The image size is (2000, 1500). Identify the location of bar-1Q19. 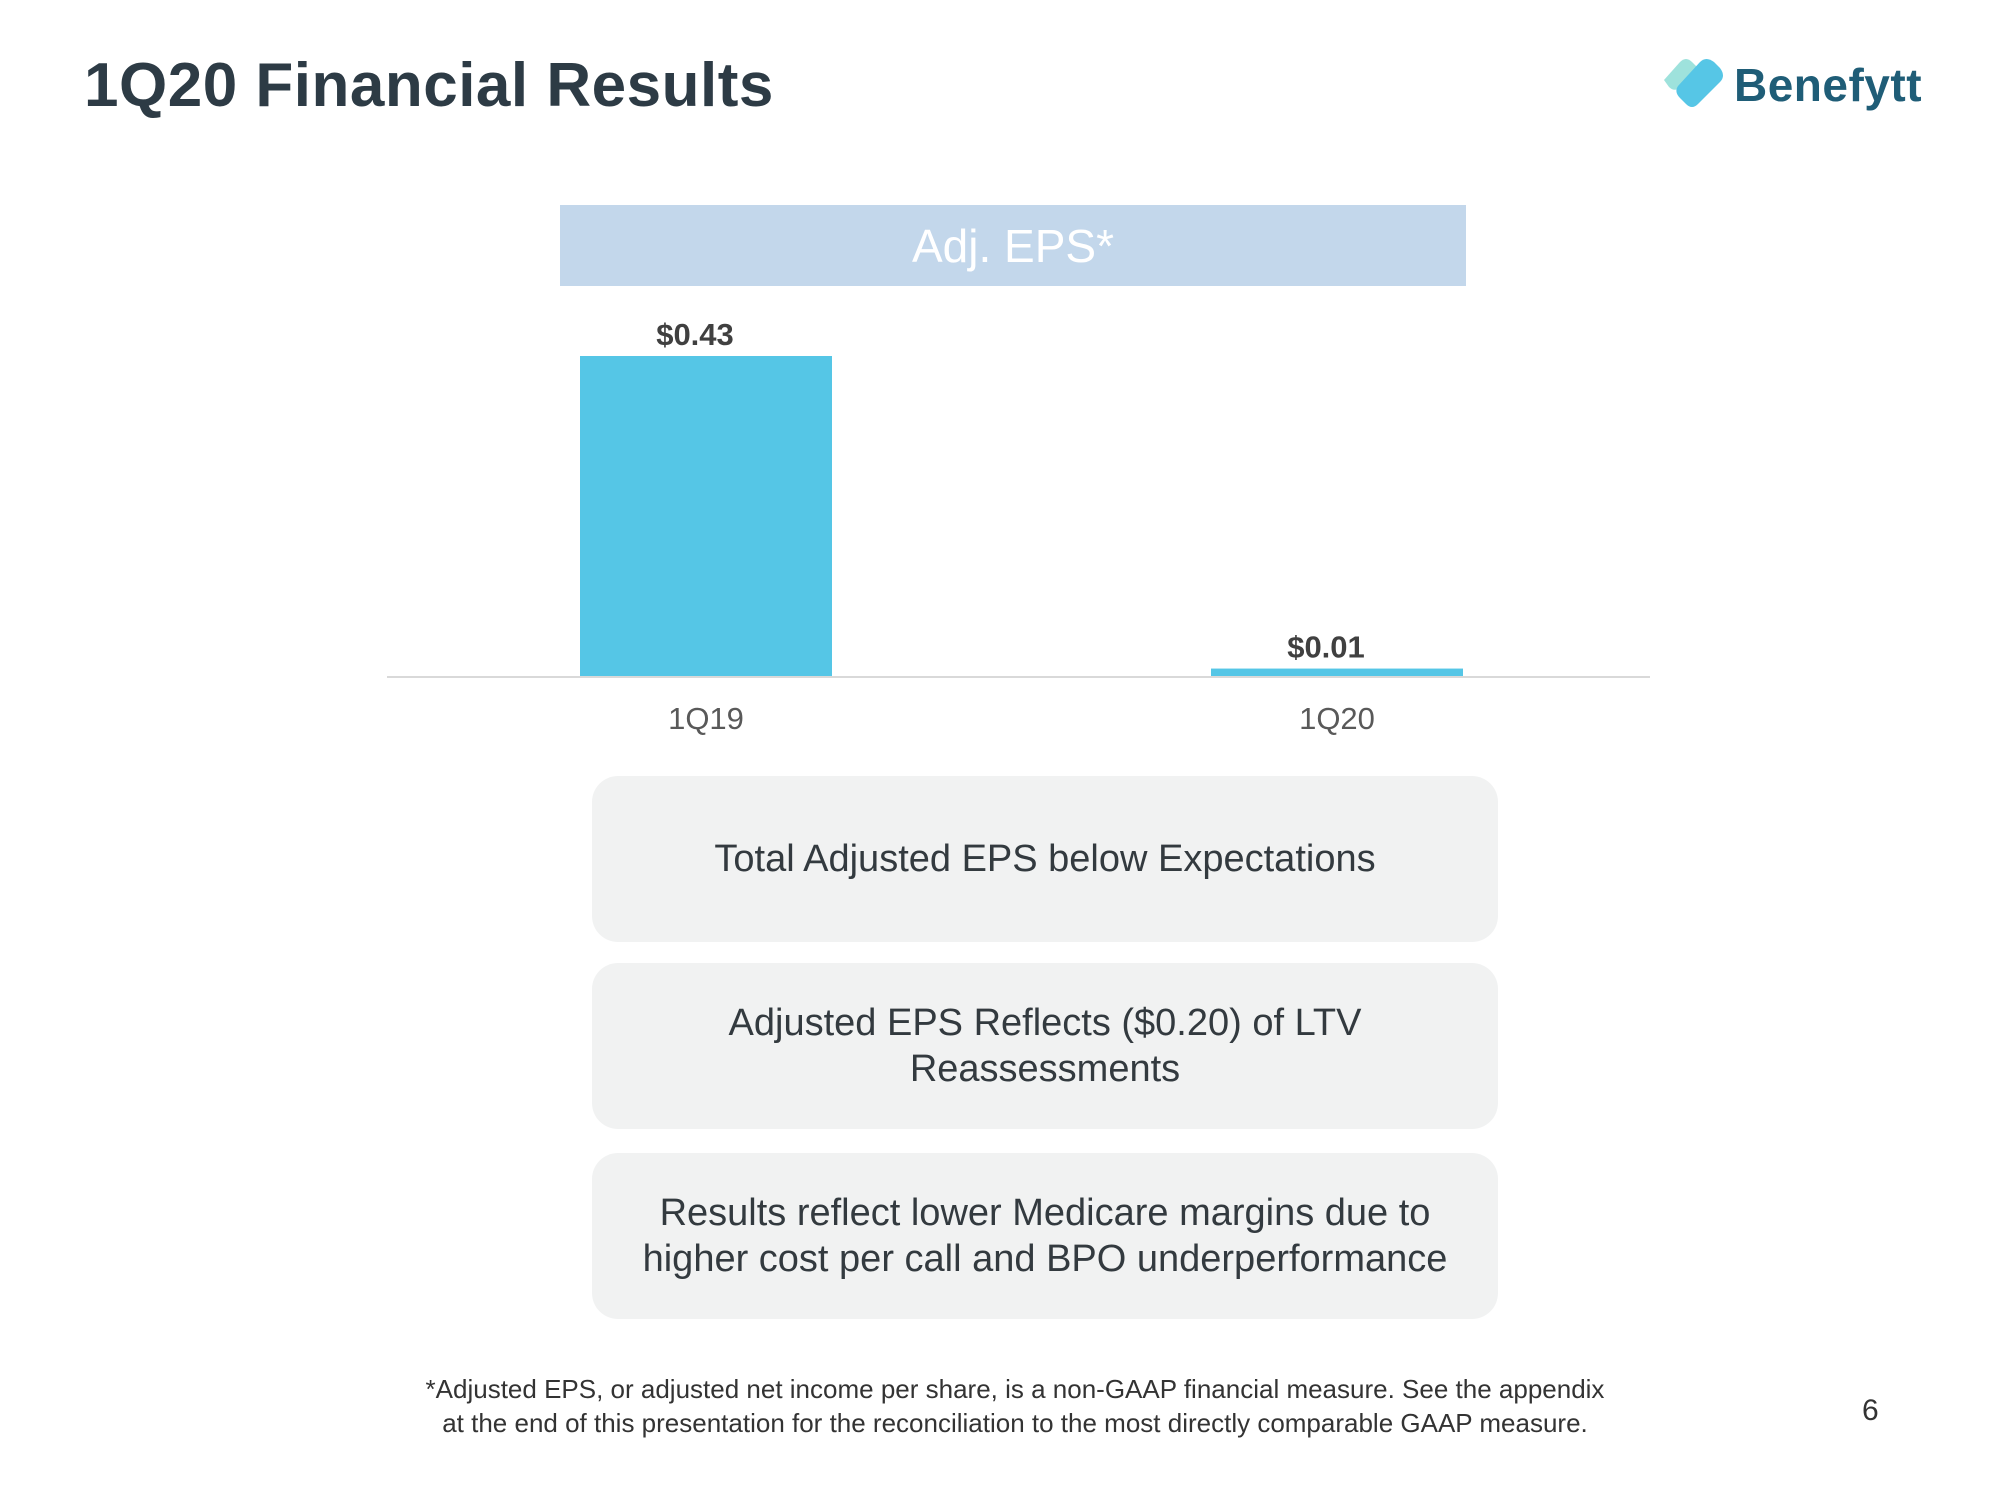
(706, 516).